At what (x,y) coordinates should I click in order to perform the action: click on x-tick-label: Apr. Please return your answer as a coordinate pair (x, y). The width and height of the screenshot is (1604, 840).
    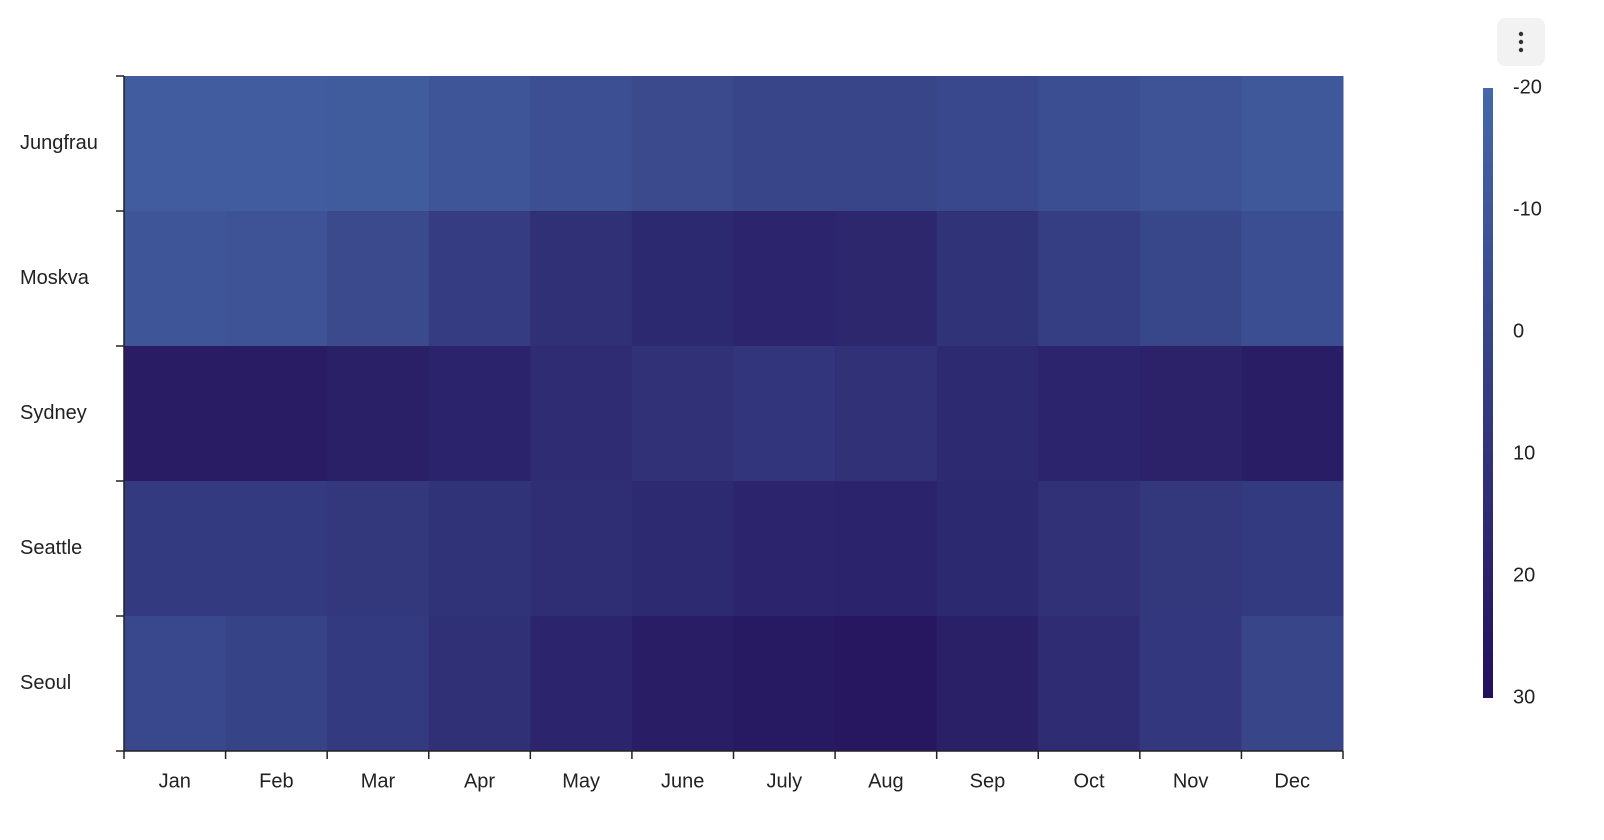
    Looking at the image, I should click on (479, 781).